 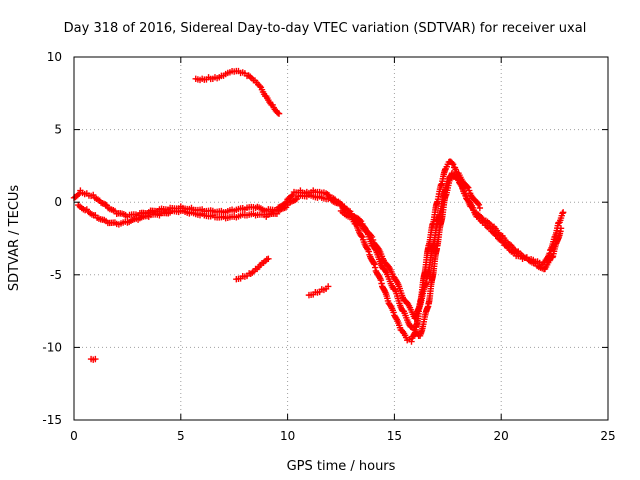 I want to click on x-tick-label: 25, so click(x=607, y=436).